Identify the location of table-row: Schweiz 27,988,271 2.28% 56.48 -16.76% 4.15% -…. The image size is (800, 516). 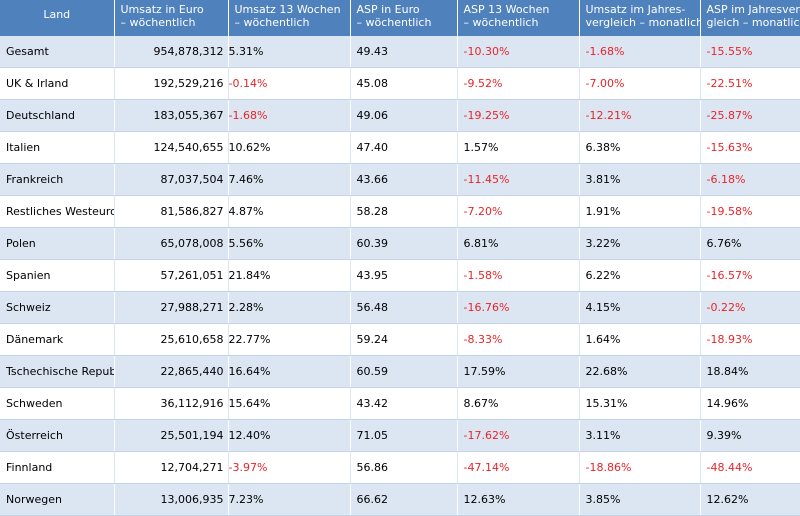
(400, 307).